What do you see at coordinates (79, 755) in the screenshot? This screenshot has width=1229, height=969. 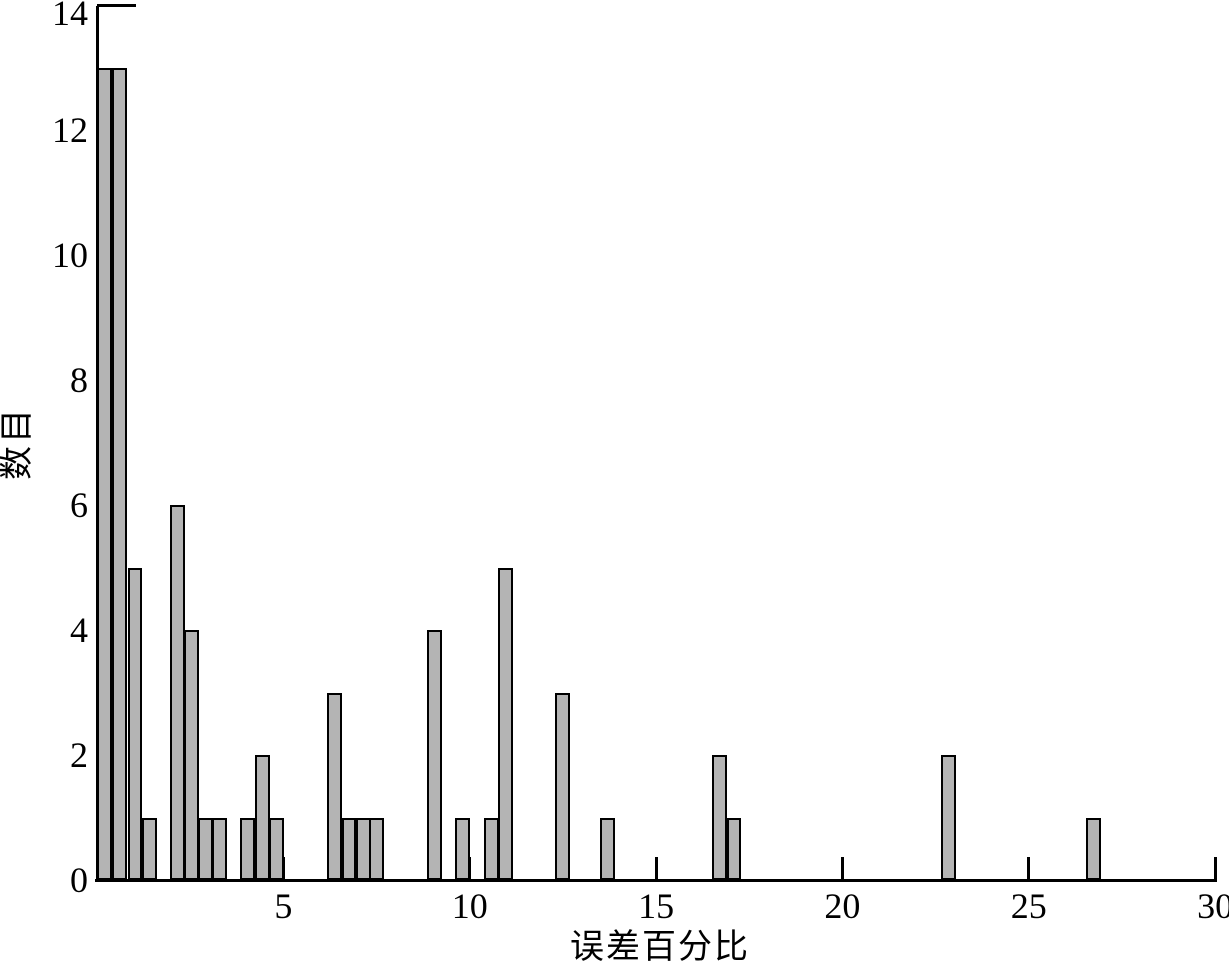 I see `y-tick-label: 2` at bounding box center [79, 755].